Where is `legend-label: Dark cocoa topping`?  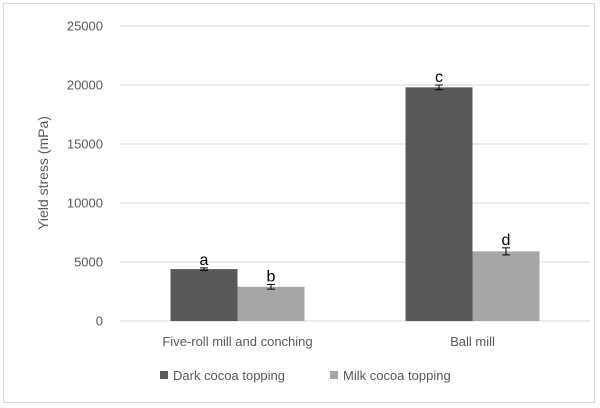 legend-label: Dark cocoa topping is located at coordinates (229, 375).